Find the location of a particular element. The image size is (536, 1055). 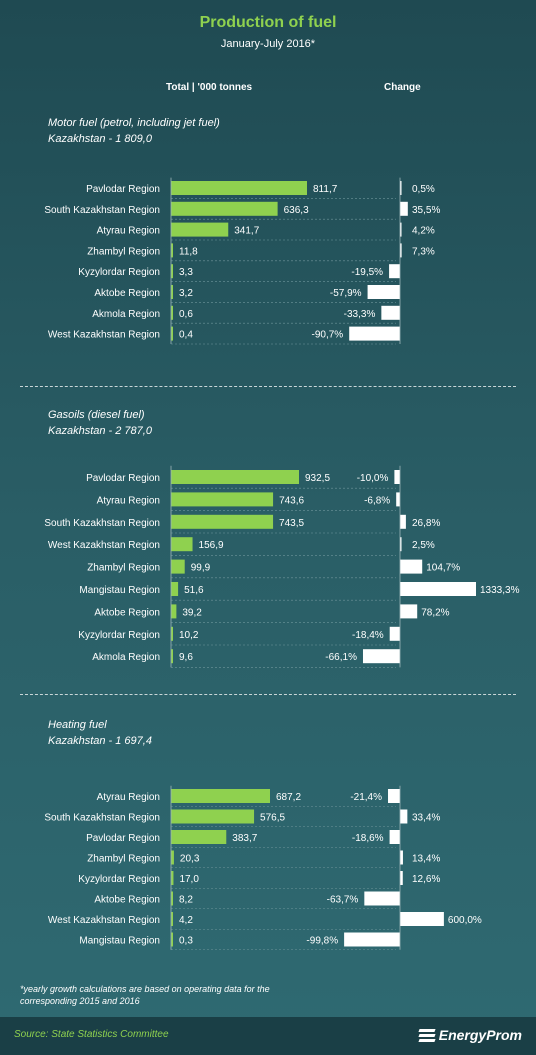

value-label: 20,3 is located at coordinates (190, 859).